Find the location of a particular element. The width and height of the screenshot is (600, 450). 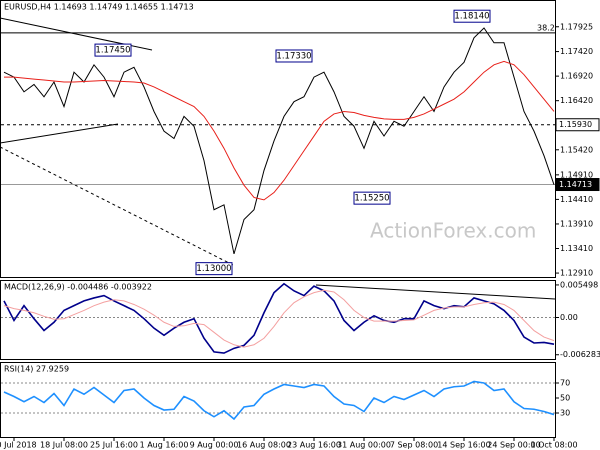

x-tick-label: 9 Aug 00:00 is located at coordinates (214, 445).